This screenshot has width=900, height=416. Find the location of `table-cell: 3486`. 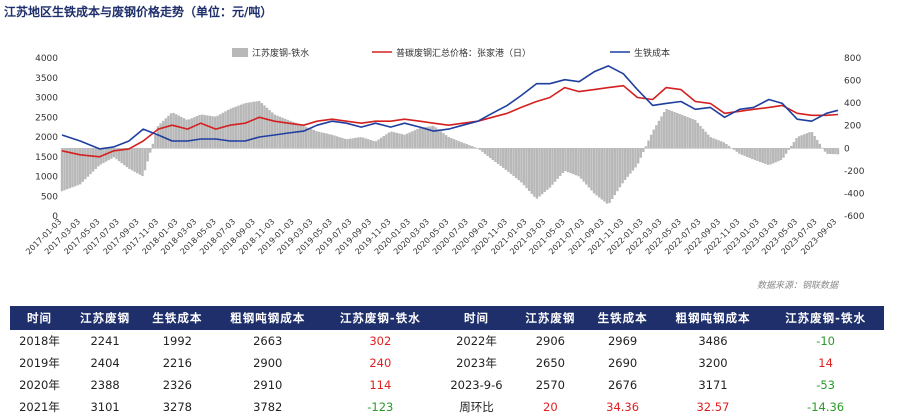

table-cell: 3486 is located at coordinates (713, 341).